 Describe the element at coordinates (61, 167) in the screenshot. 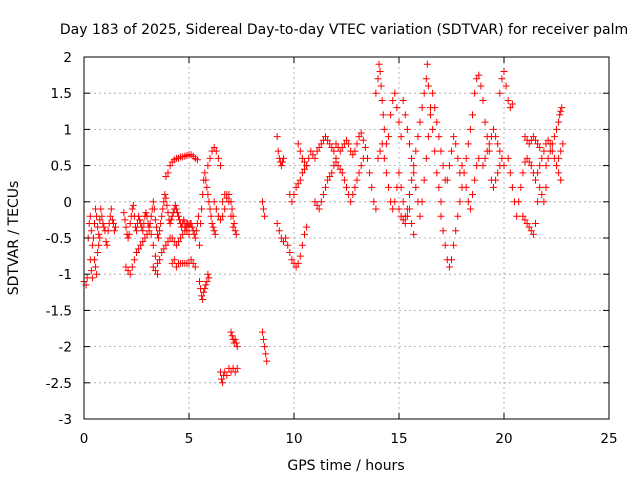

I see `y-tick-label: 0.5` at that location.